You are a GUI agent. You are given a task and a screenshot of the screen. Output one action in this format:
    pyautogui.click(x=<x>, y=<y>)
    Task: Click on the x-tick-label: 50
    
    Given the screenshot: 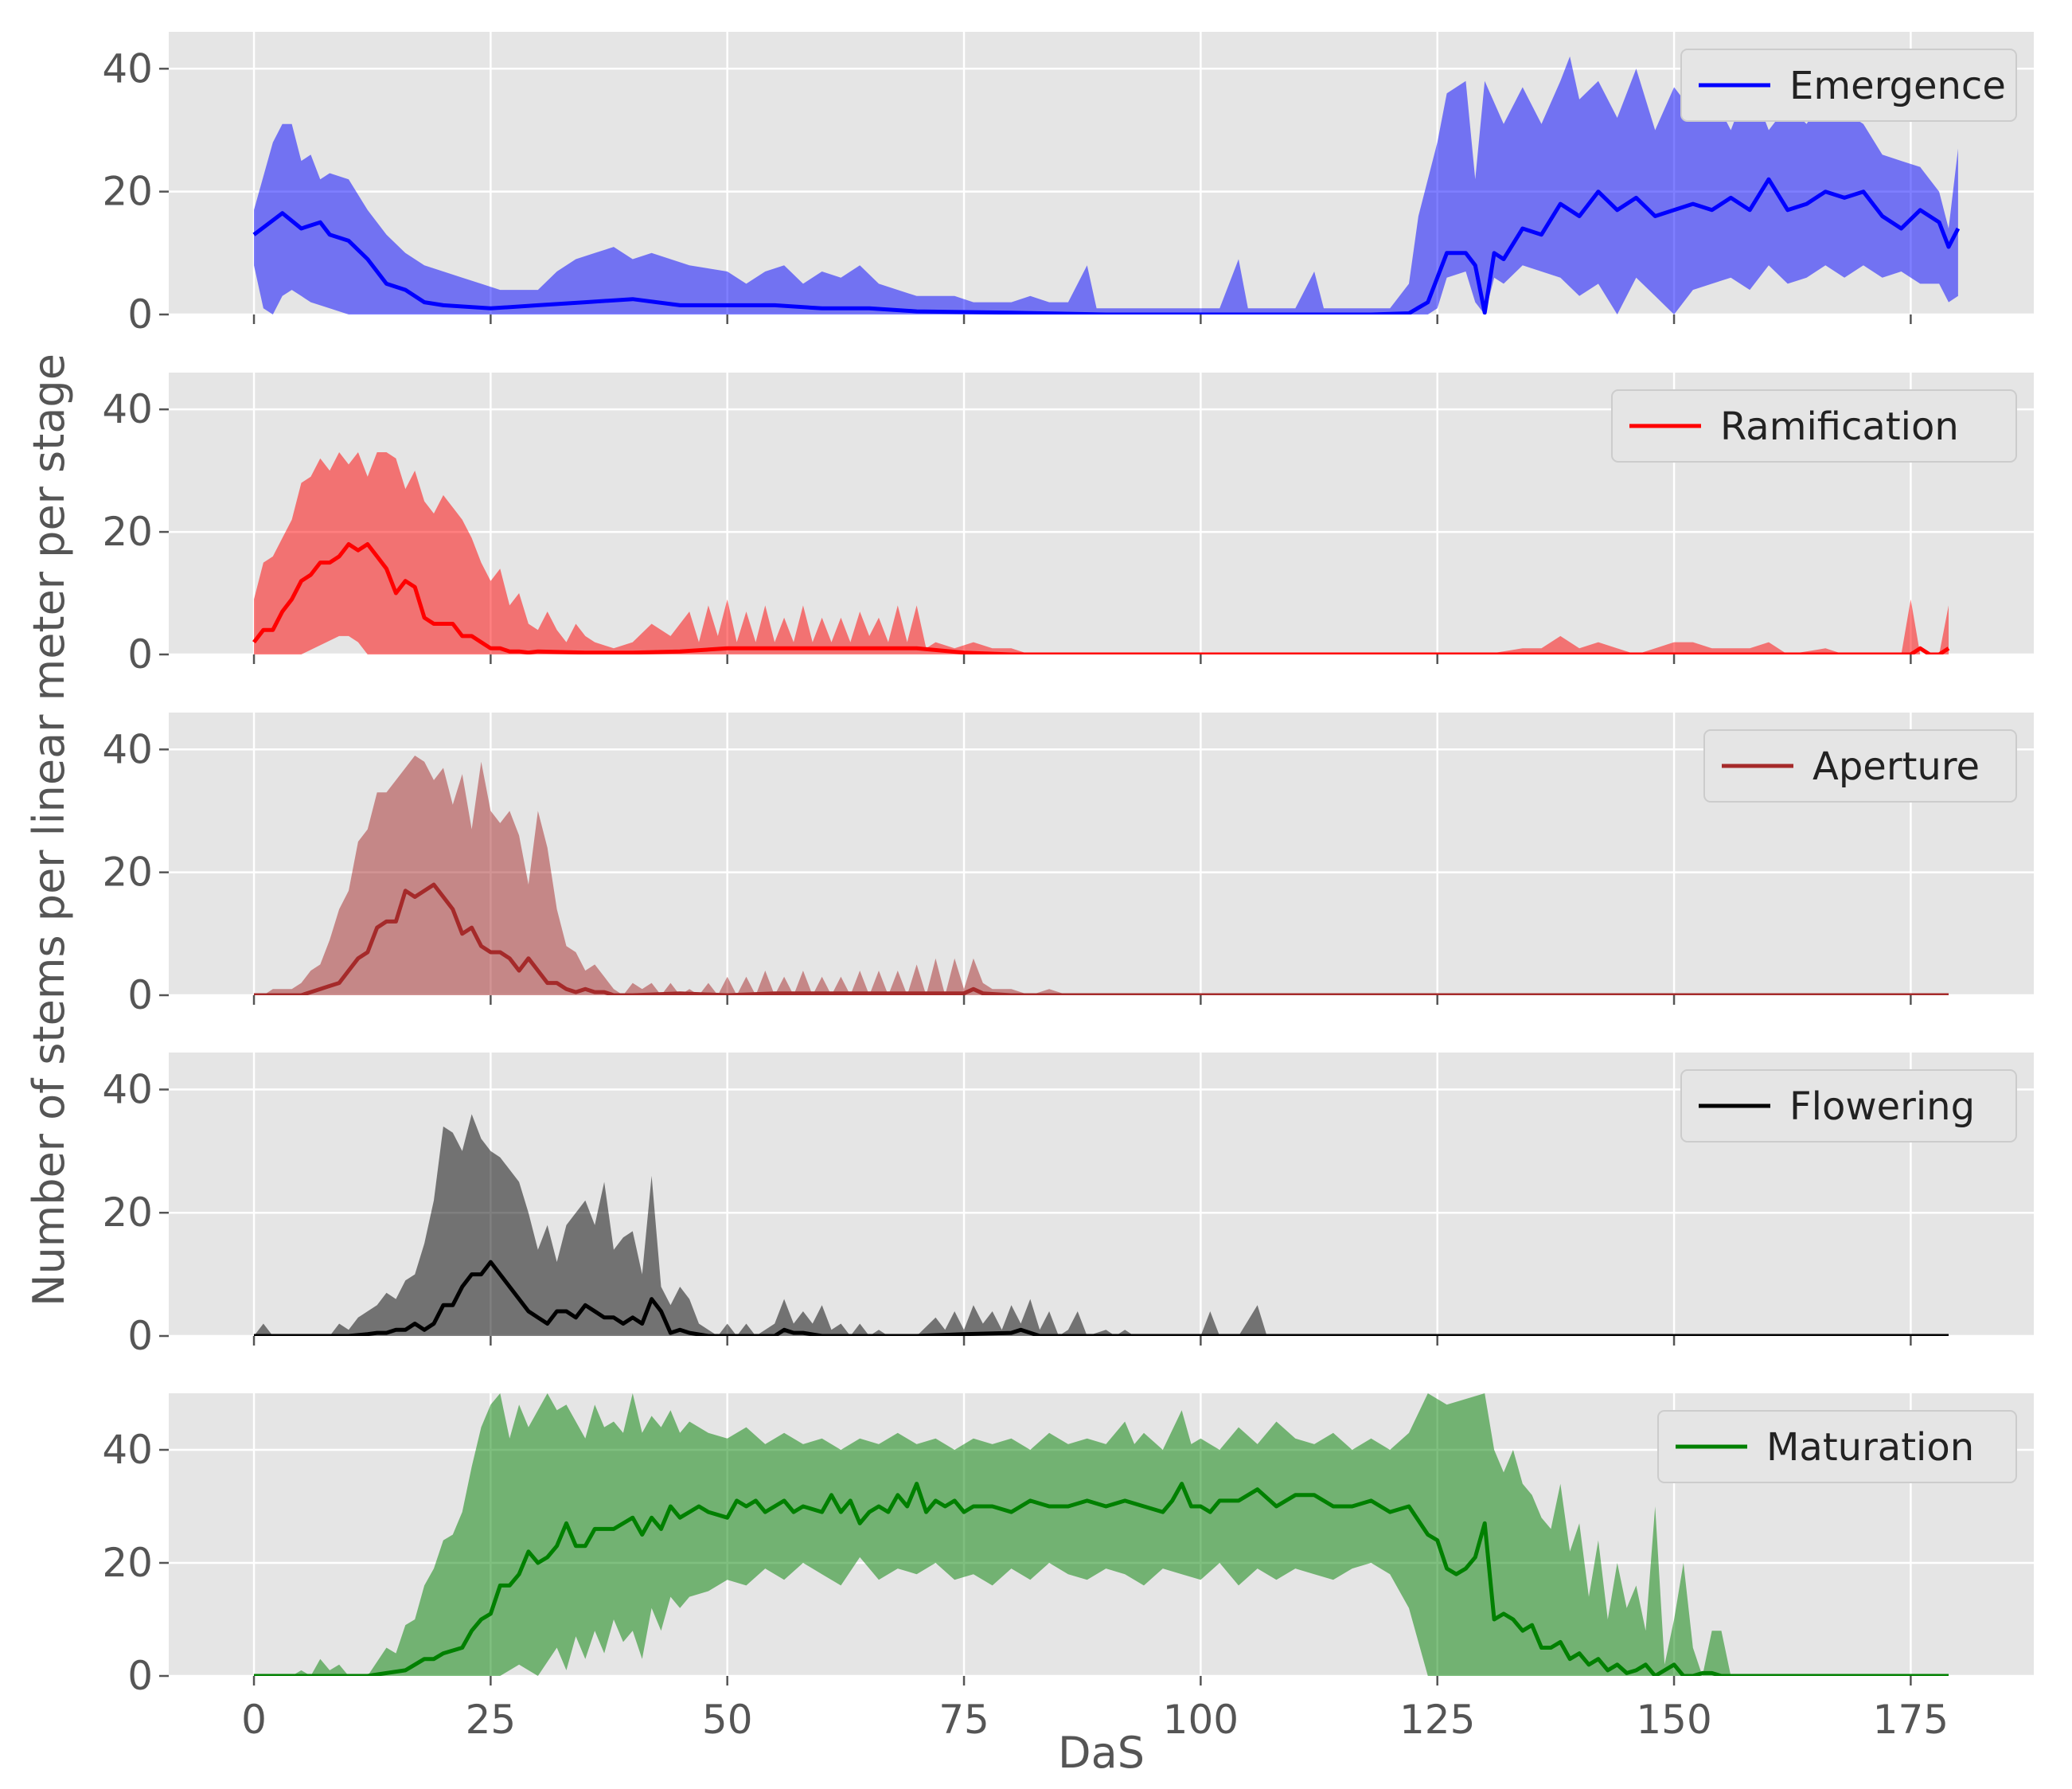 What is the action you would take?
    pyautogui.click(x=727, y=1720)
    